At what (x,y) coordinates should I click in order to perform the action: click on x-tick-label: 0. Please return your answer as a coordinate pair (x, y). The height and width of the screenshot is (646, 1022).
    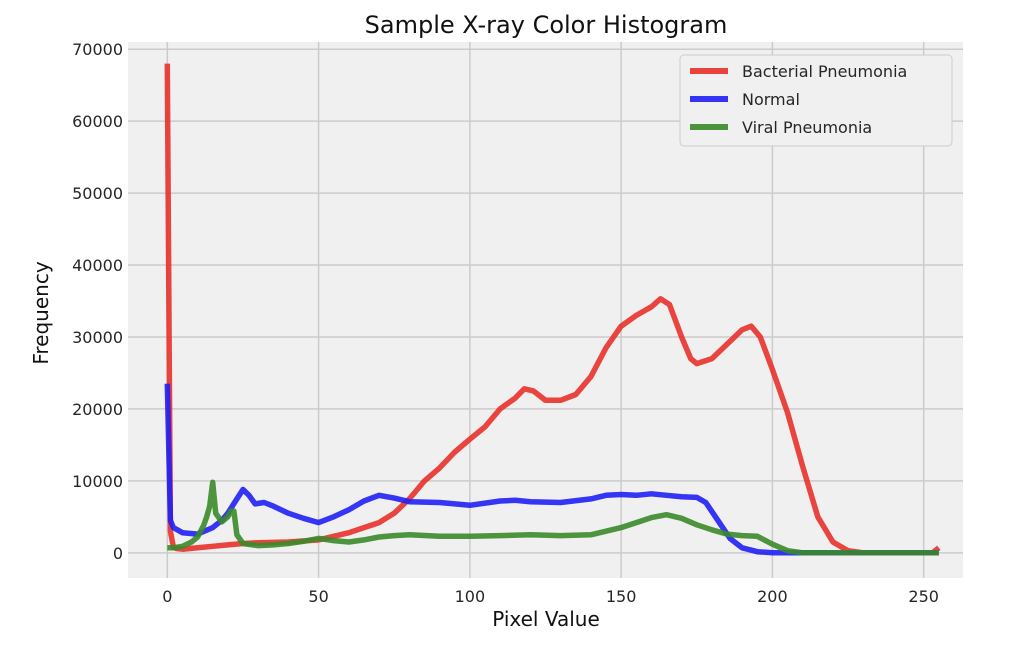
    Looking at the image, I should click on (167, 596).